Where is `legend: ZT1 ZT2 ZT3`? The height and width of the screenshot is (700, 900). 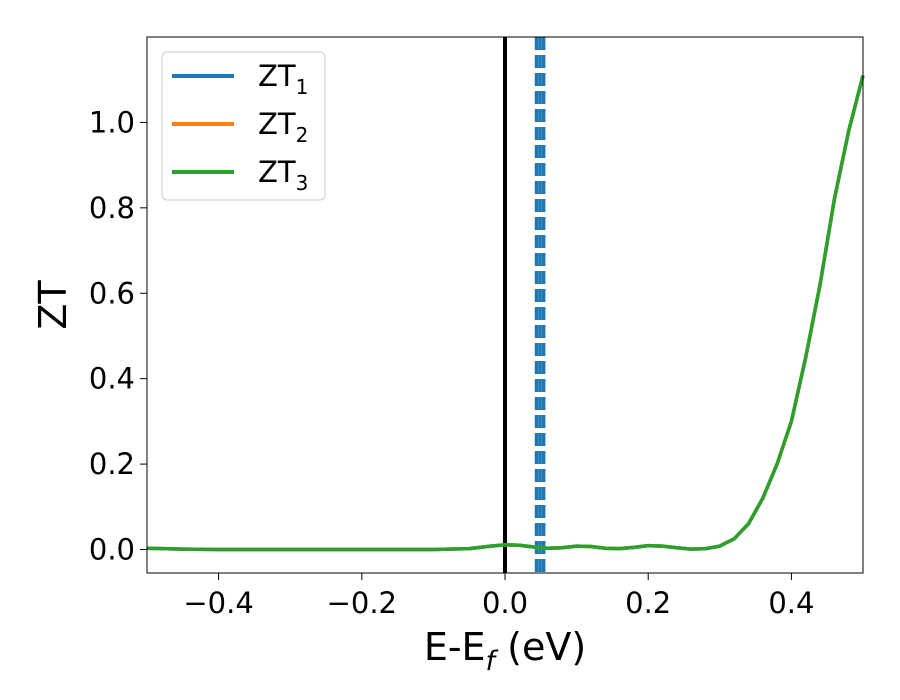
legend: ZT1 ZT2 ZT3 is located at coordinates (243, 126).